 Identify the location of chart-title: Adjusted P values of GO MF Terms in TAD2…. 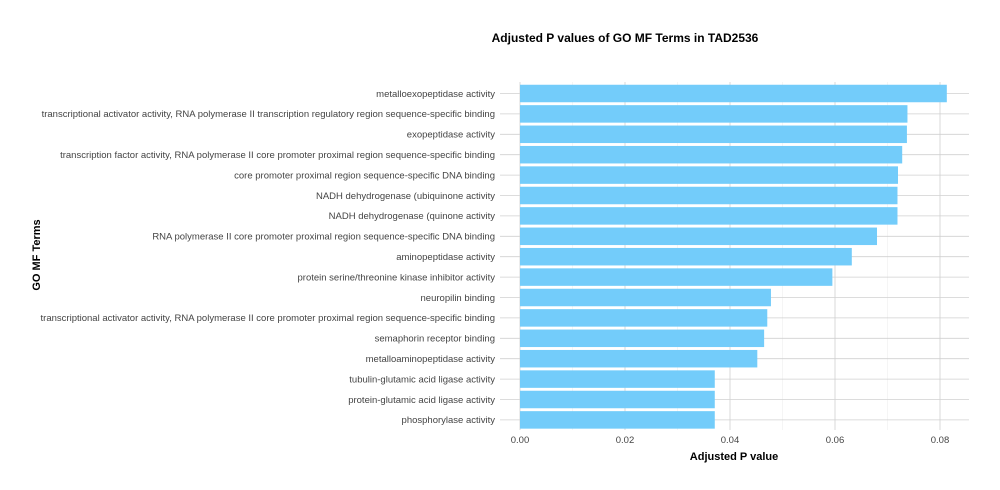
(625, 38).